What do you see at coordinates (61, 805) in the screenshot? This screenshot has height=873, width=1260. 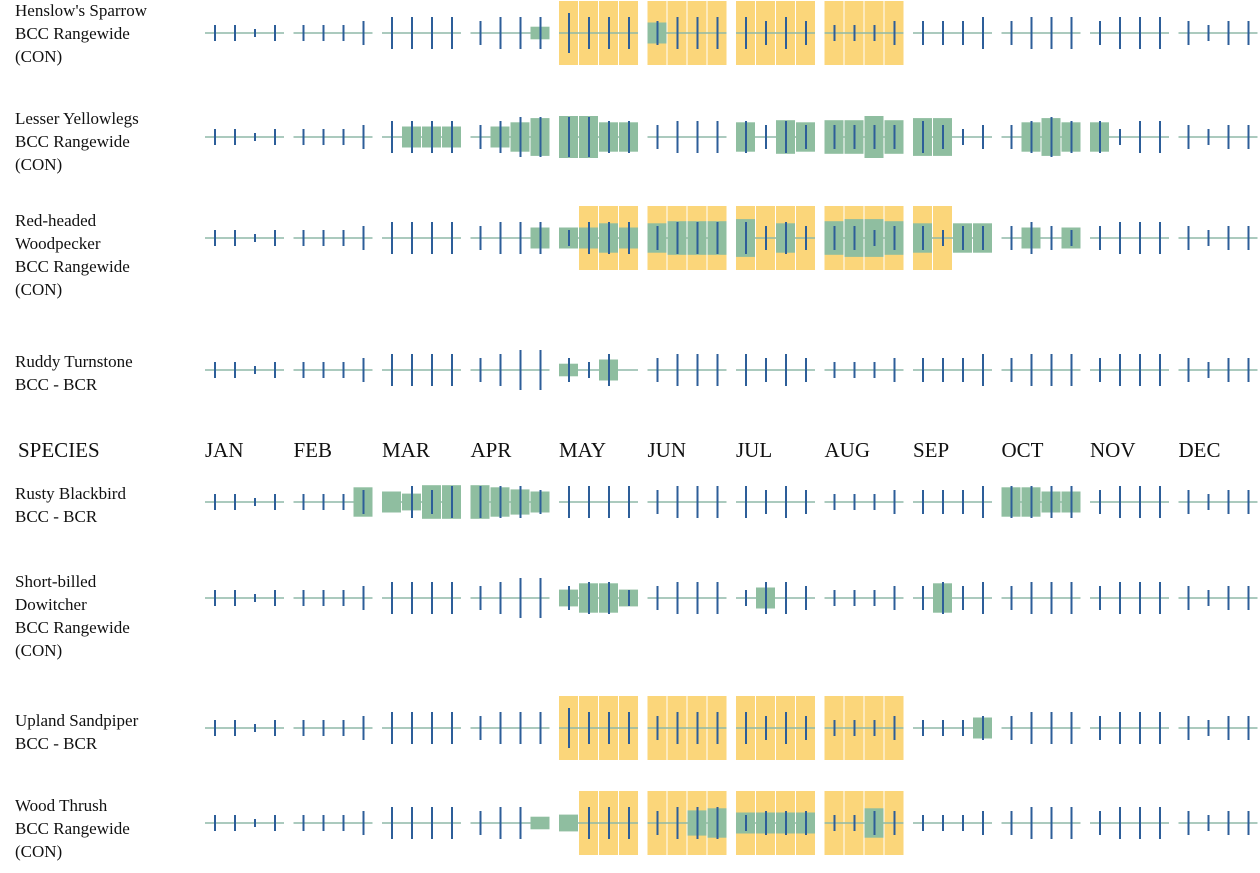 I see `species-label: Wood Thrush` at bounding box center [61, 805].